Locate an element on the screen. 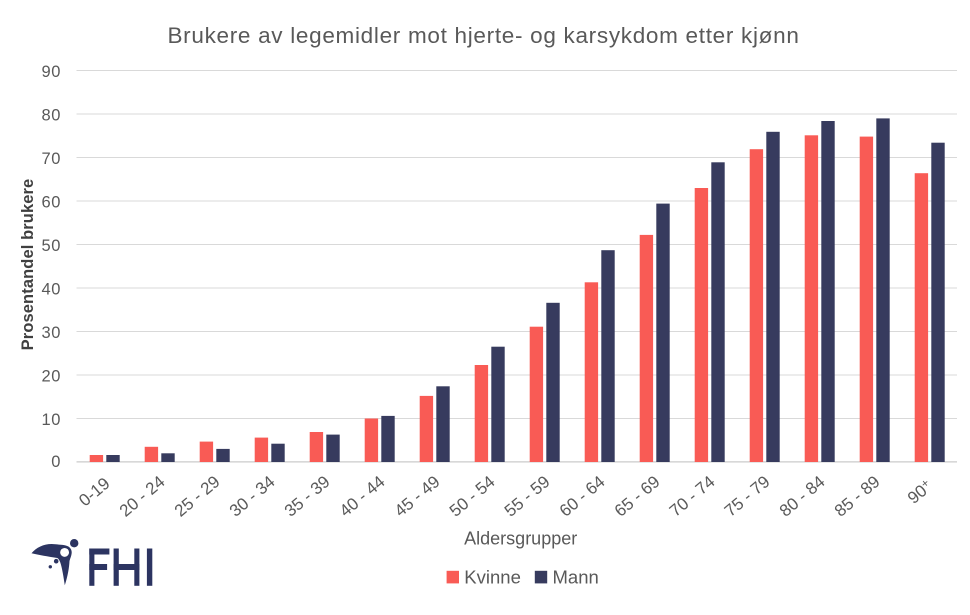 This screenshot has width=970, height=615. svg-text: Kvinne is located at coordinates (492, 577).